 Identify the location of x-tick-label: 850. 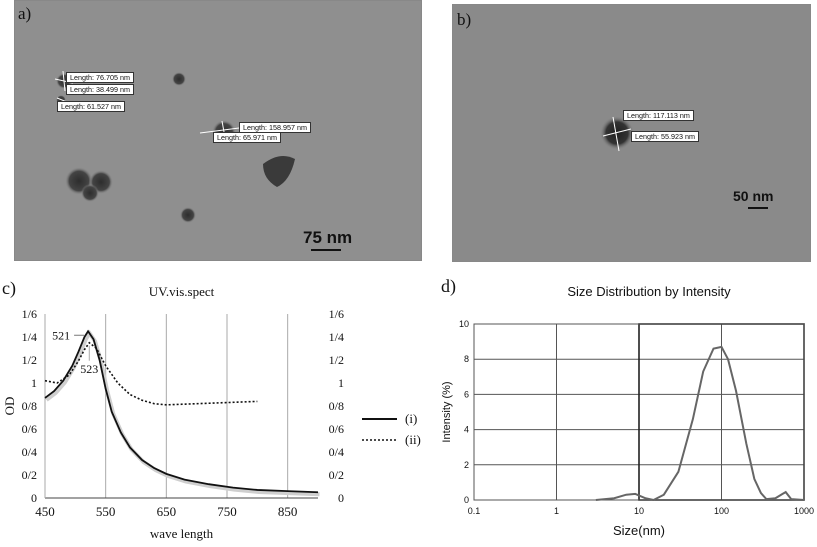
(288, 511).